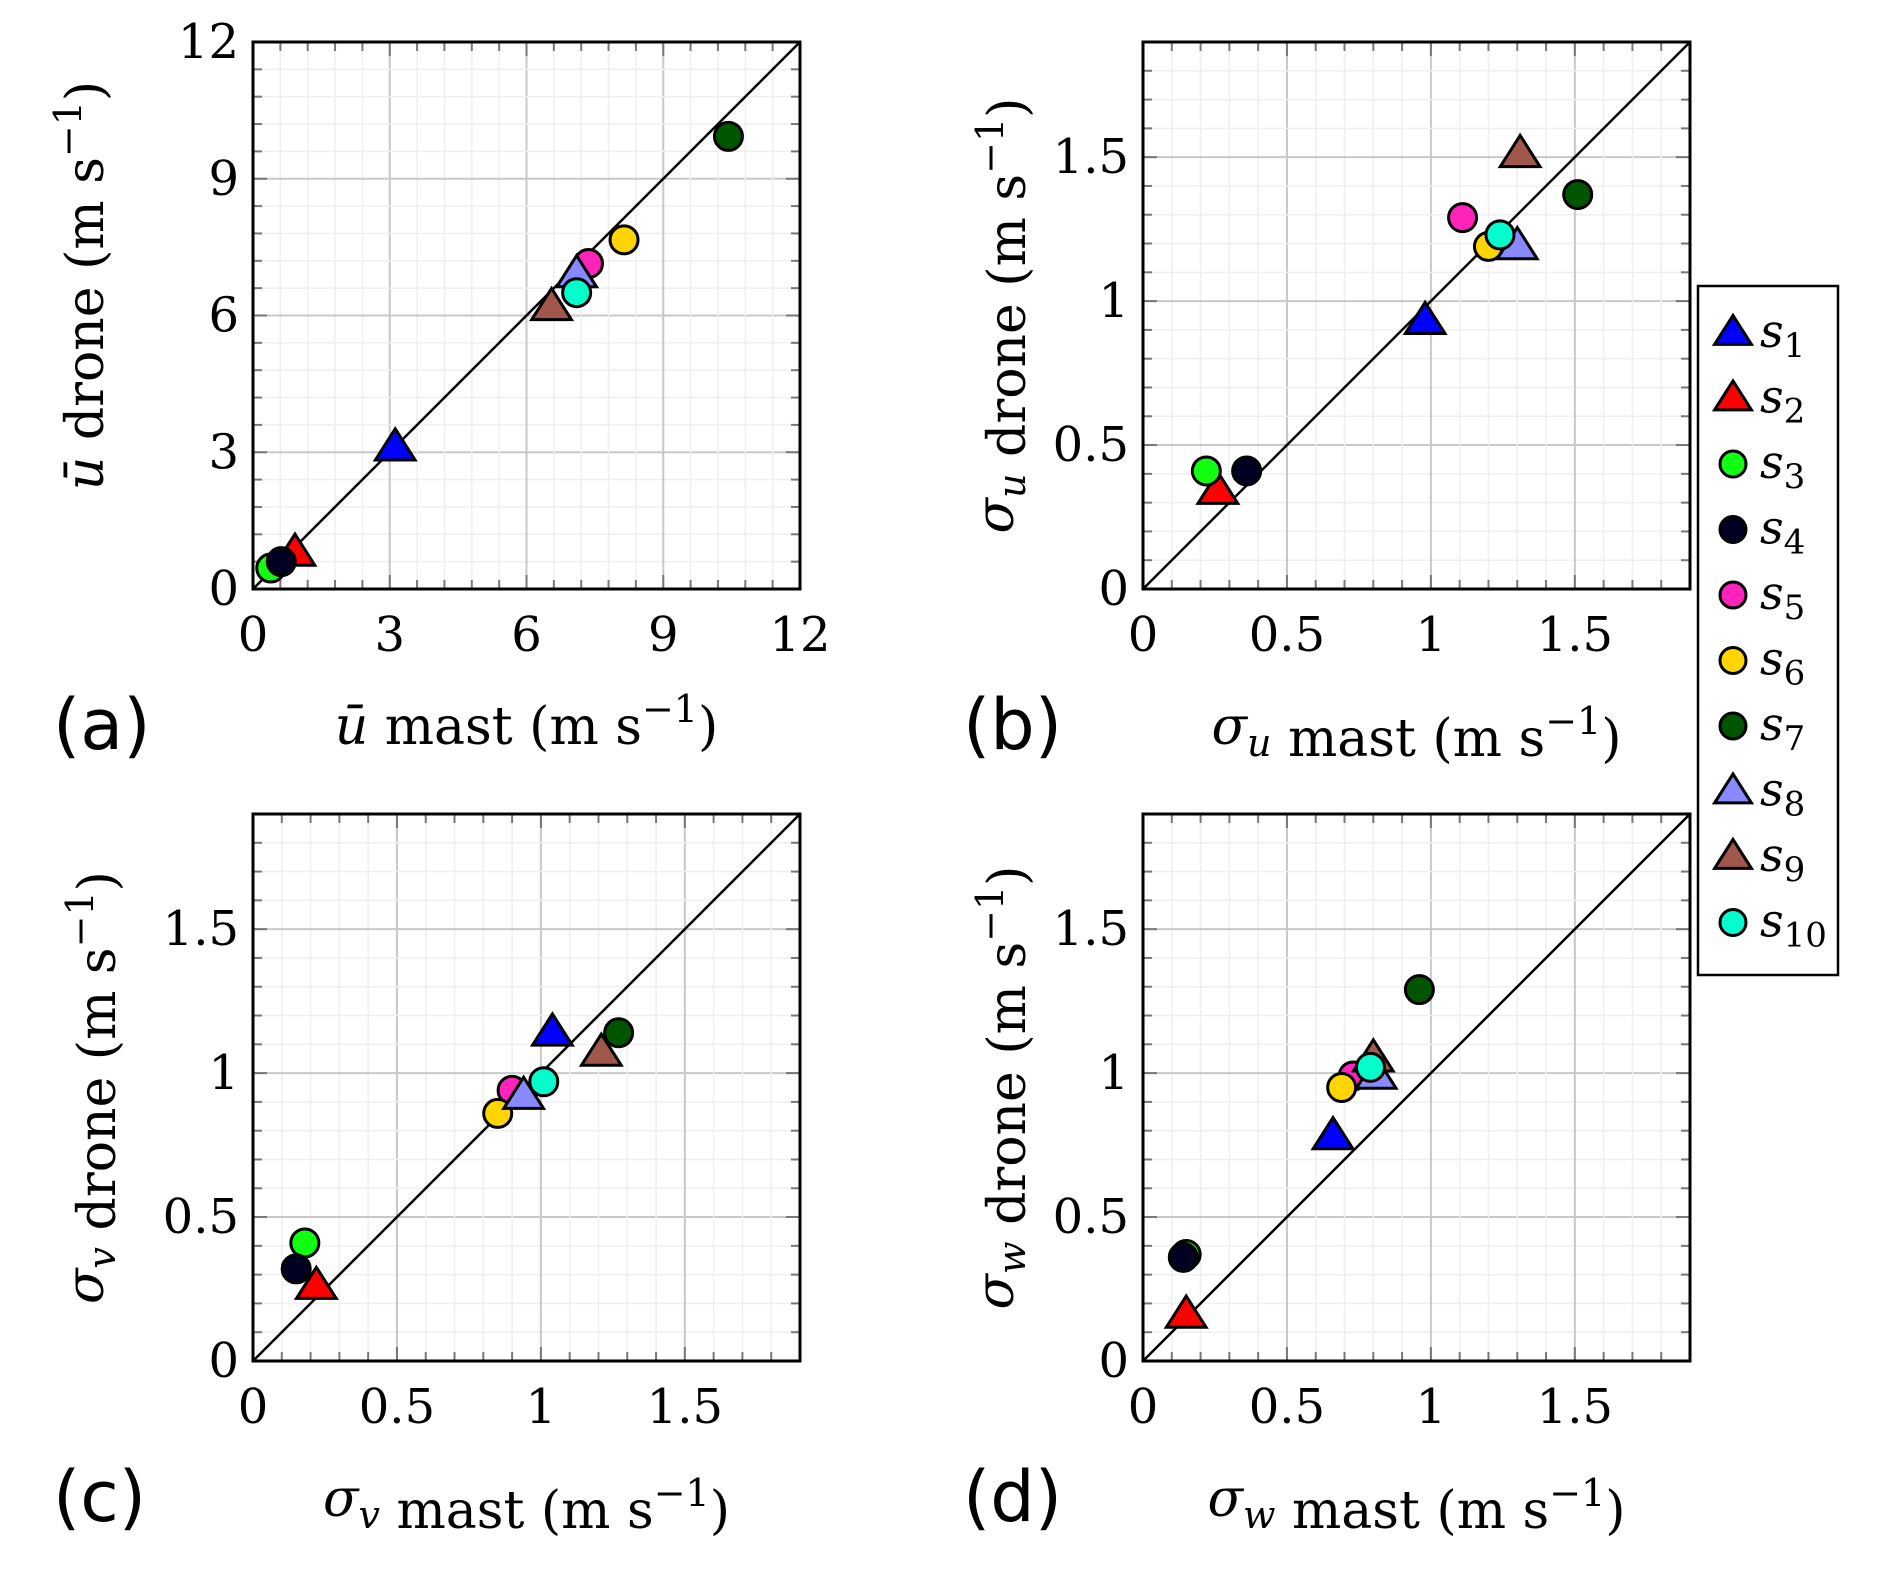 The width and height of the screenshot is (1892, 1571). Describe the element at coordinates (1761, 728) in the screenshot. I see `legend-item-s7: s7` at that location.